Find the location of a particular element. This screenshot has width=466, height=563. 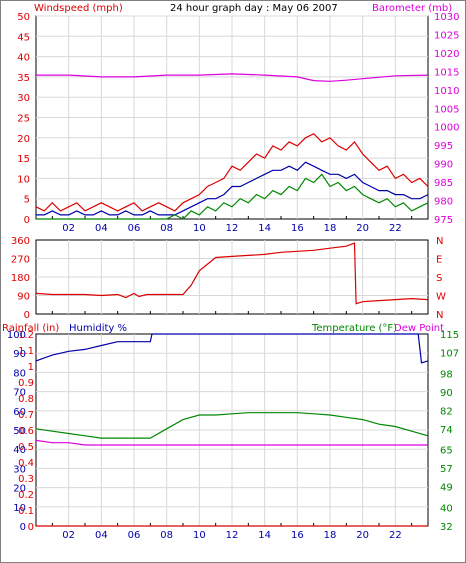

rain-tick-label: 0.9 is located at coordinates (26, 383).